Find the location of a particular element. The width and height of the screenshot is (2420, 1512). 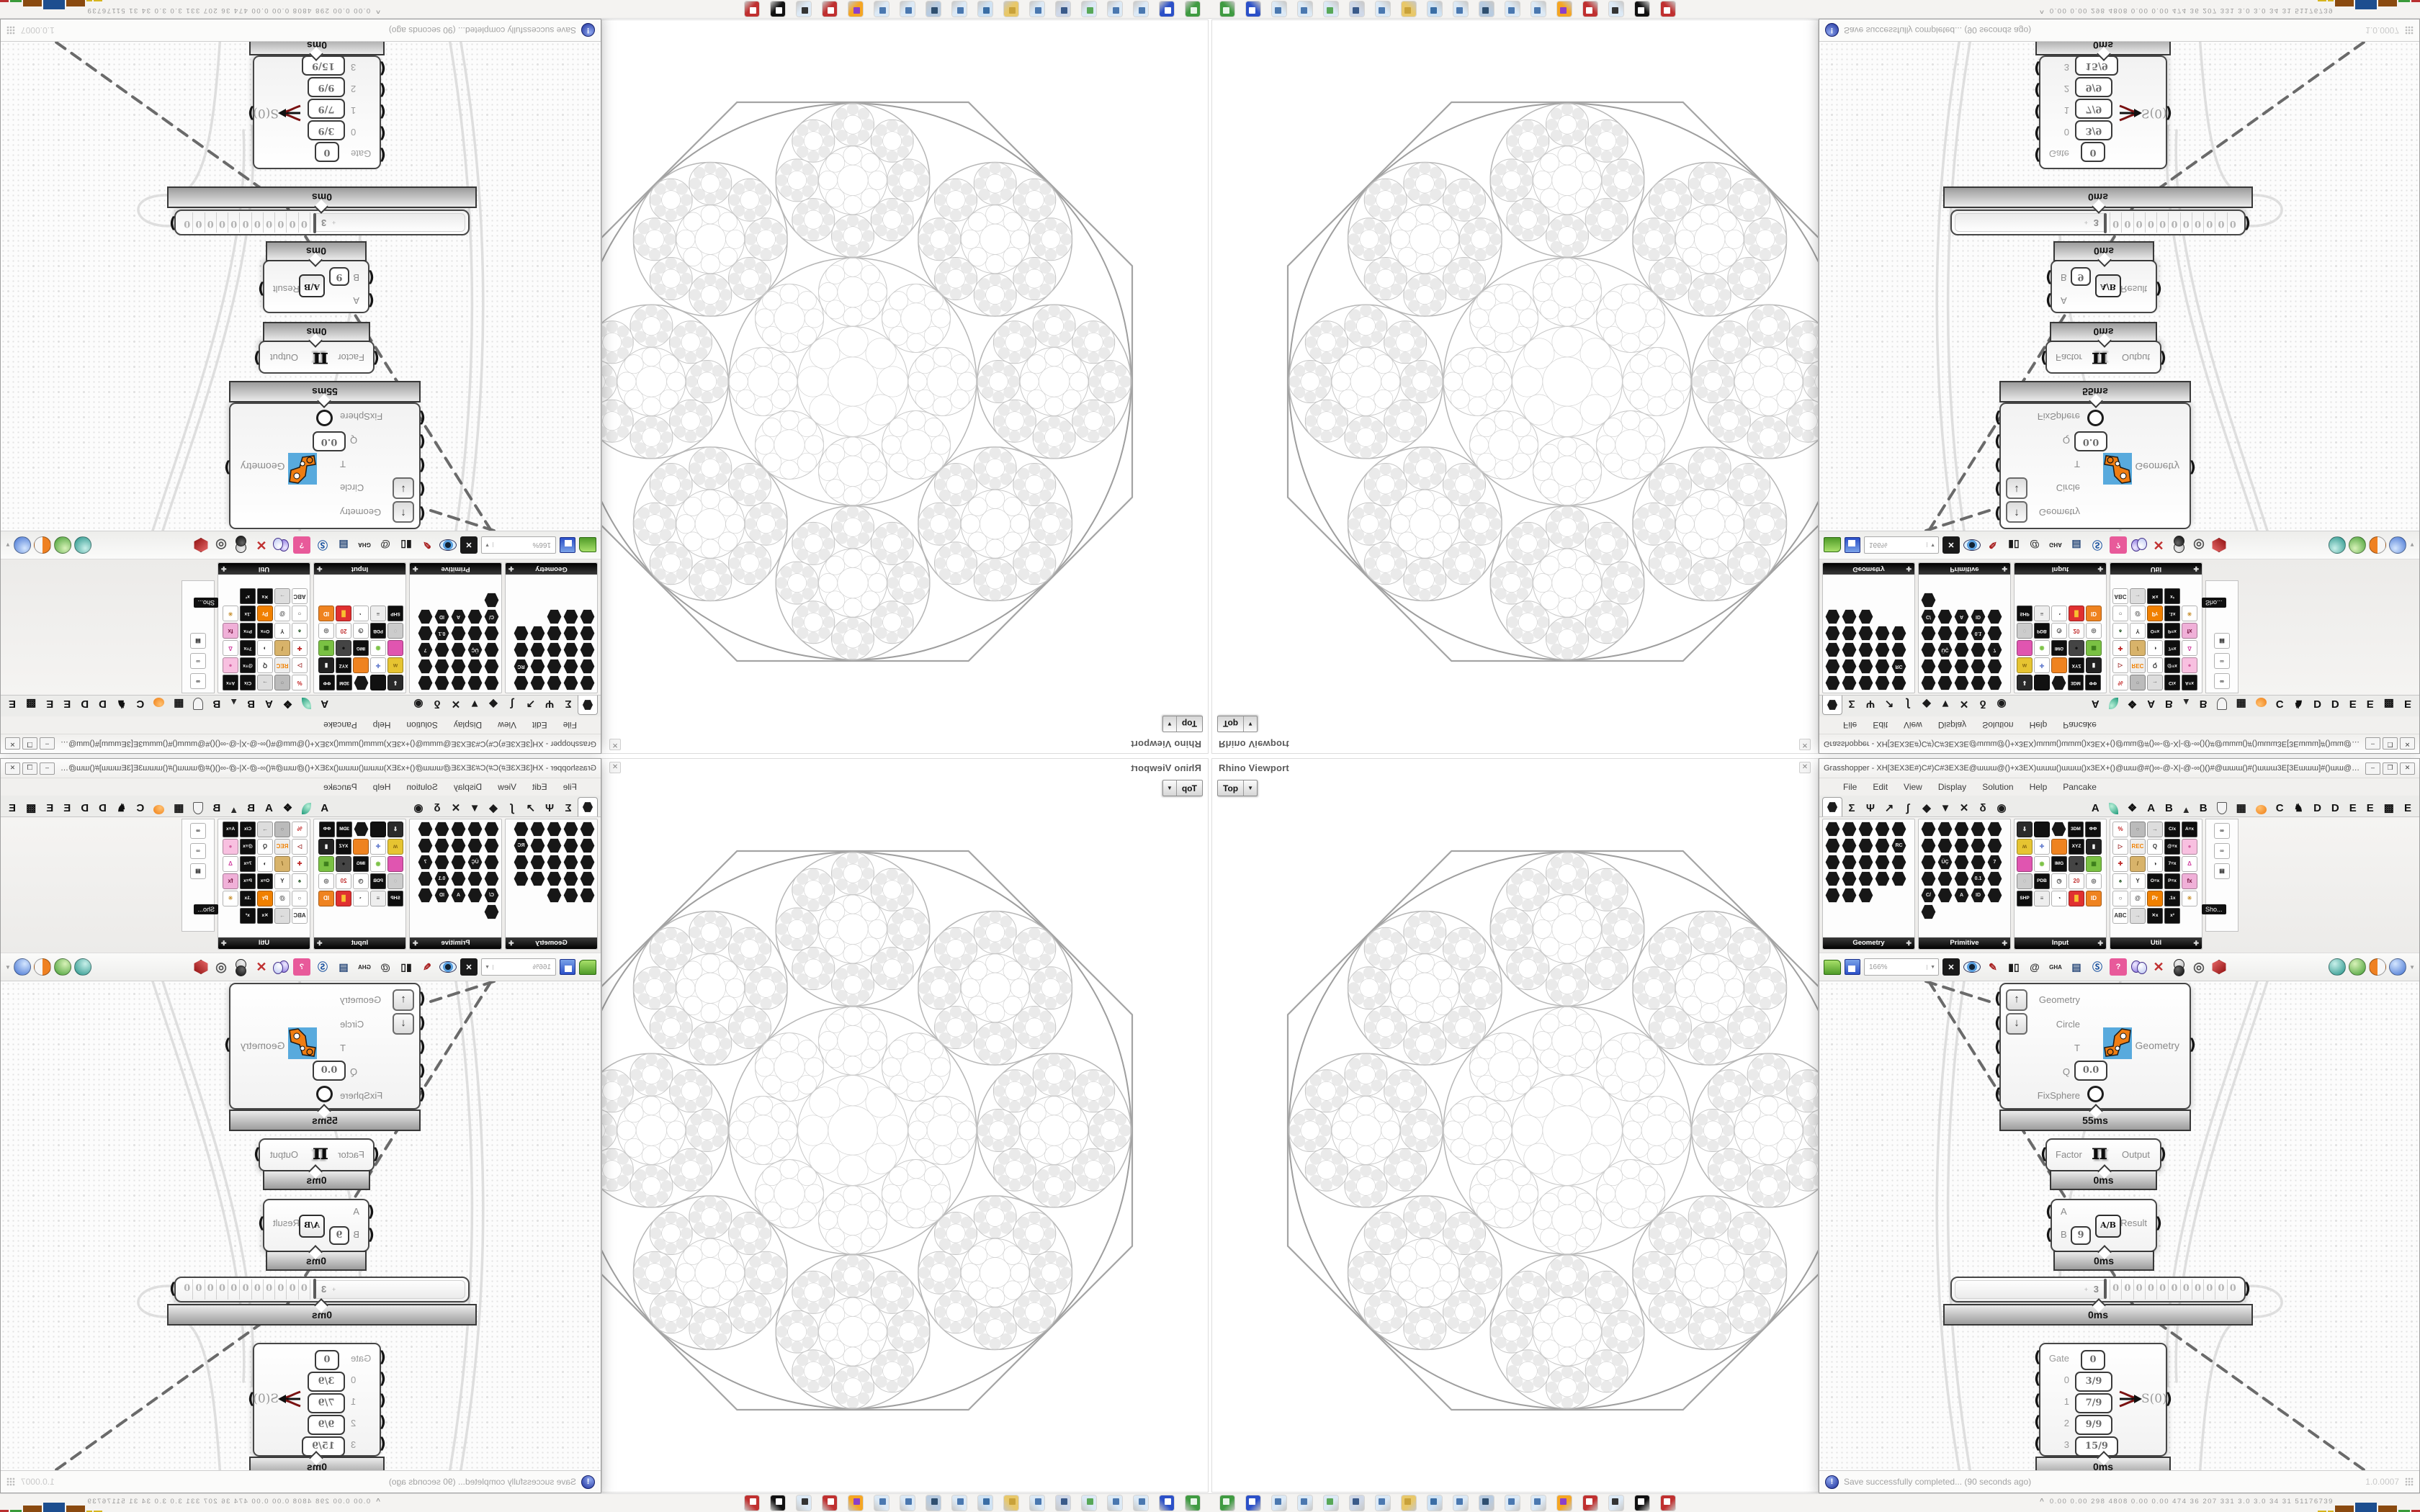

component-icon: fx is located at coordinates (230, 881).